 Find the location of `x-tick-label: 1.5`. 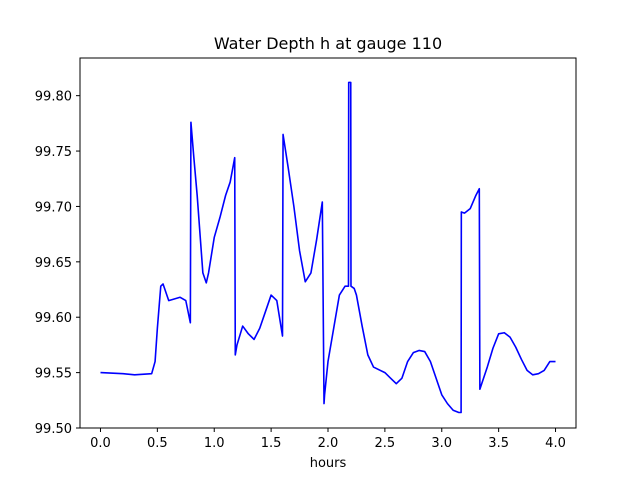

x-tick-label: 1.5 is located at coordinates (271, 443).